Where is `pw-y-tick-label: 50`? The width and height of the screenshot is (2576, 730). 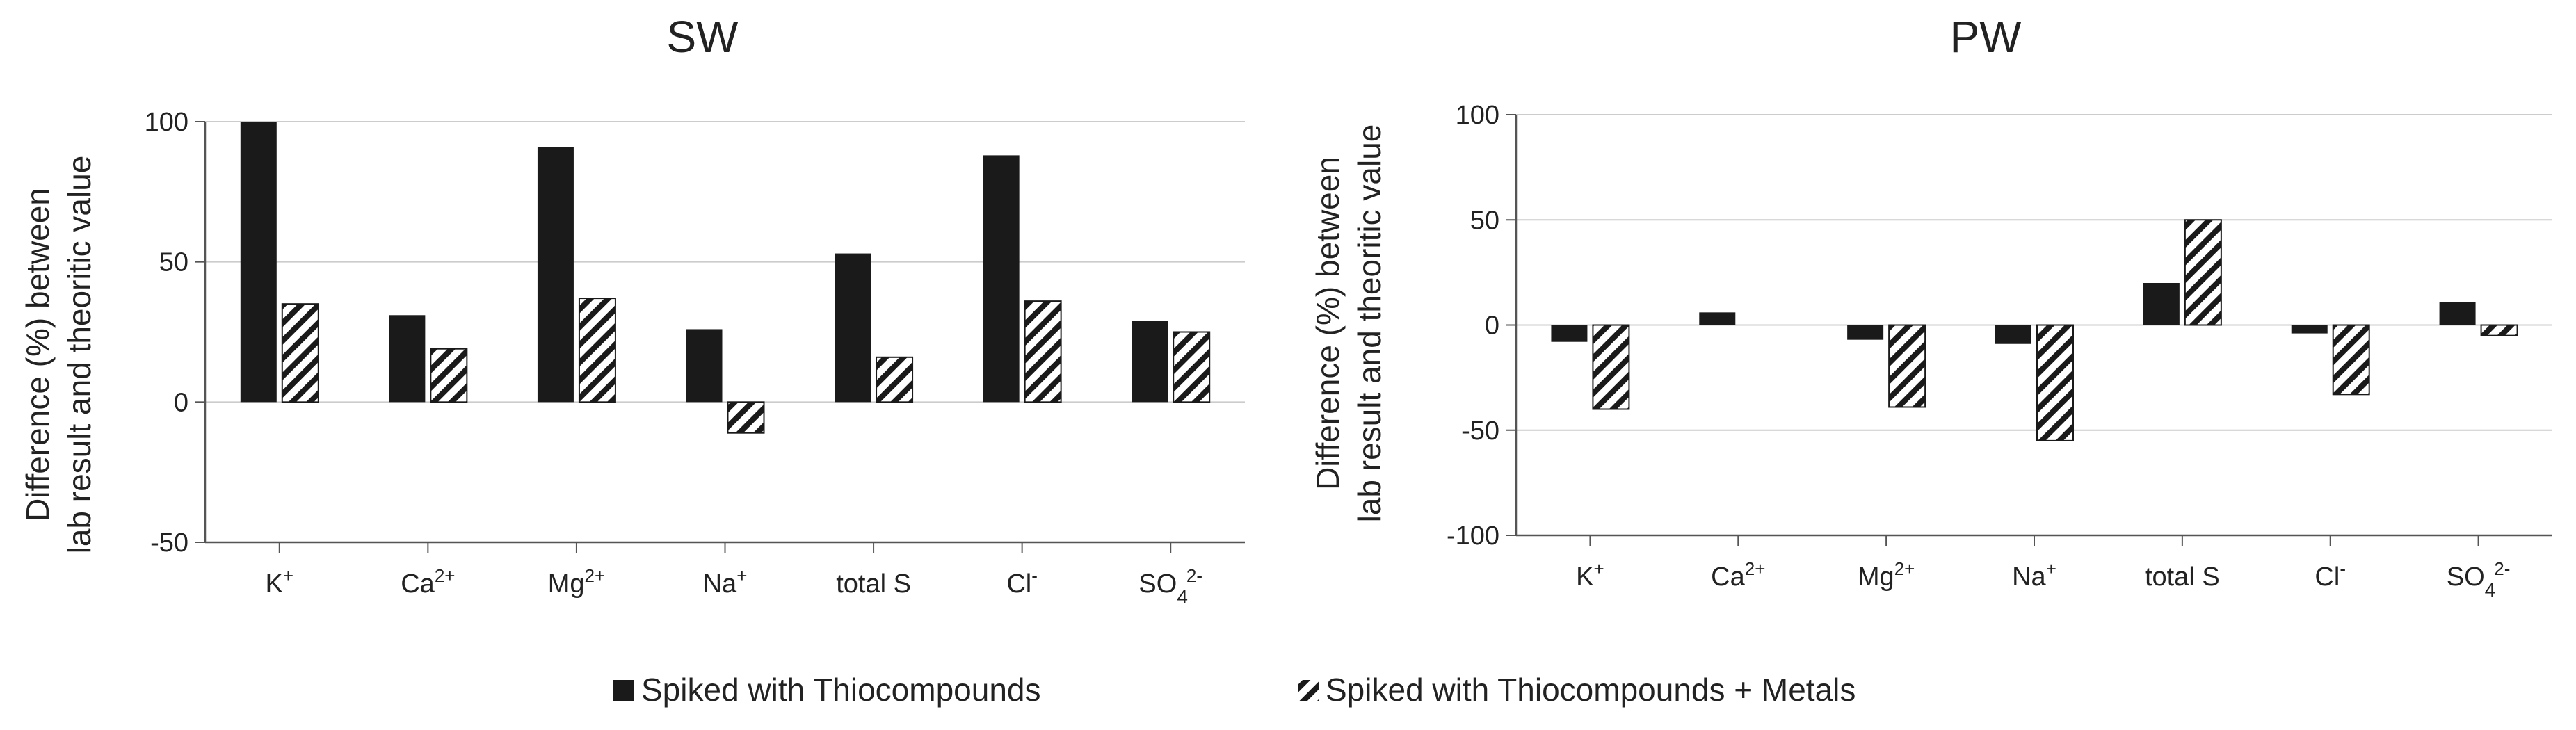 pw-y-tick-label: 50 is located at coordinates (1485, 220).